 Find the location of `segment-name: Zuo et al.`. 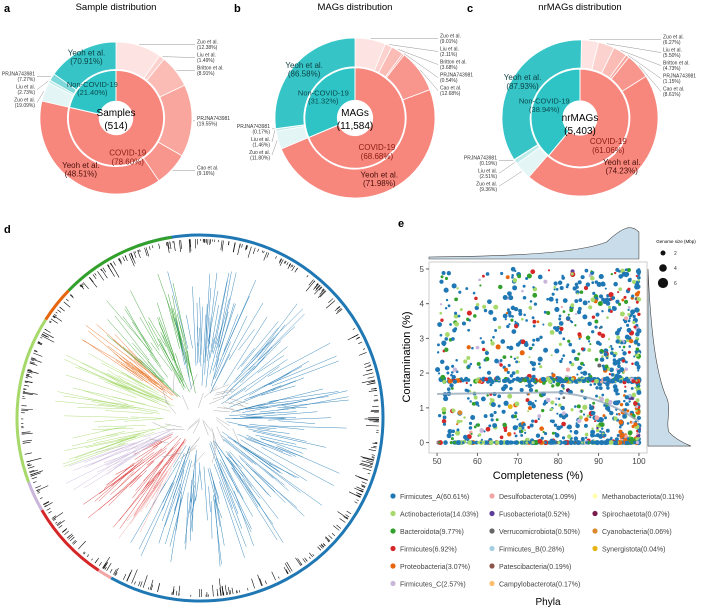

segment-name: Zuo et al. is located at coordinates (259, 153).